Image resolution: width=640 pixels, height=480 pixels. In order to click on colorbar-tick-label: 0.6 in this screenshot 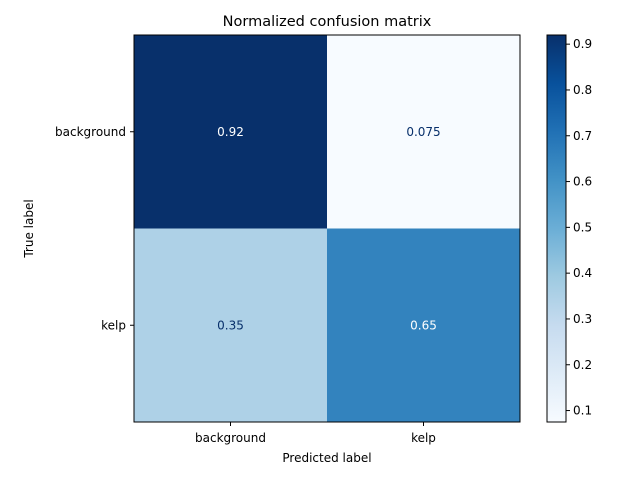, I will do `click(582, 182)`.